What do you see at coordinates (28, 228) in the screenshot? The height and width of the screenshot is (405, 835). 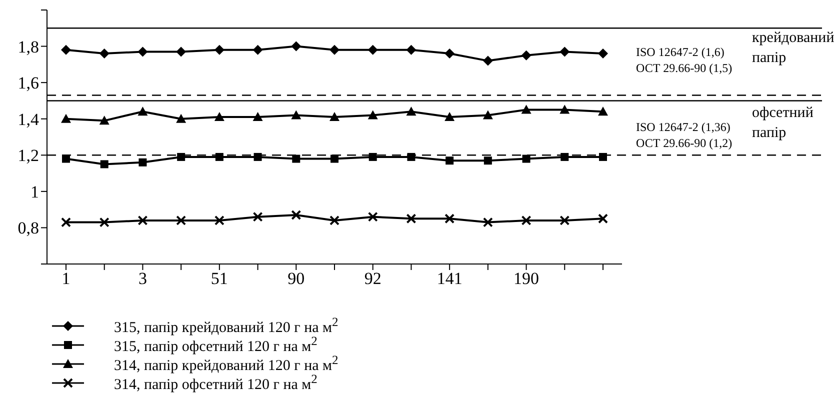 I see `y-tick-label: 0,8` at bounding box center [28, 228].